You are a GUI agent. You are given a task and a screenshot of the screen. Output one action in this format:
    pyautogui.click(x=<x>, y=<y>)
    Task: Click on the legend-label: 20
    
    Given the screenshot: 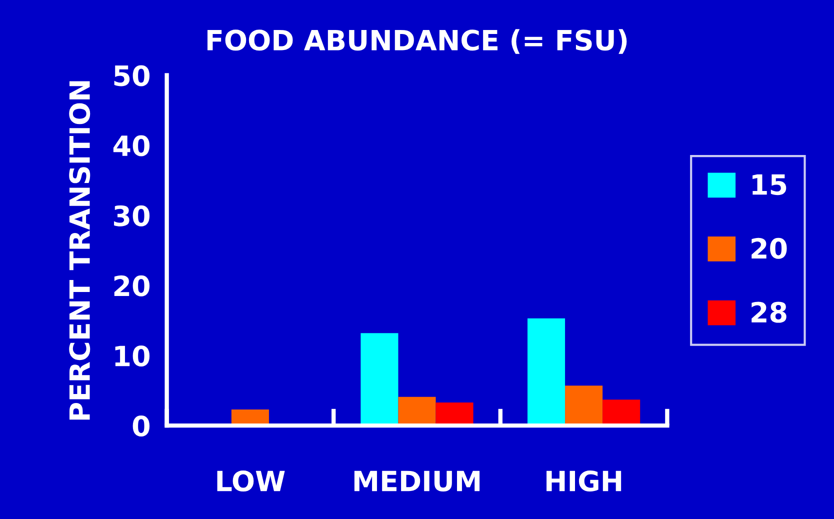 What is the action you would take?
    pyautogui.click(x=769, y=248)
    